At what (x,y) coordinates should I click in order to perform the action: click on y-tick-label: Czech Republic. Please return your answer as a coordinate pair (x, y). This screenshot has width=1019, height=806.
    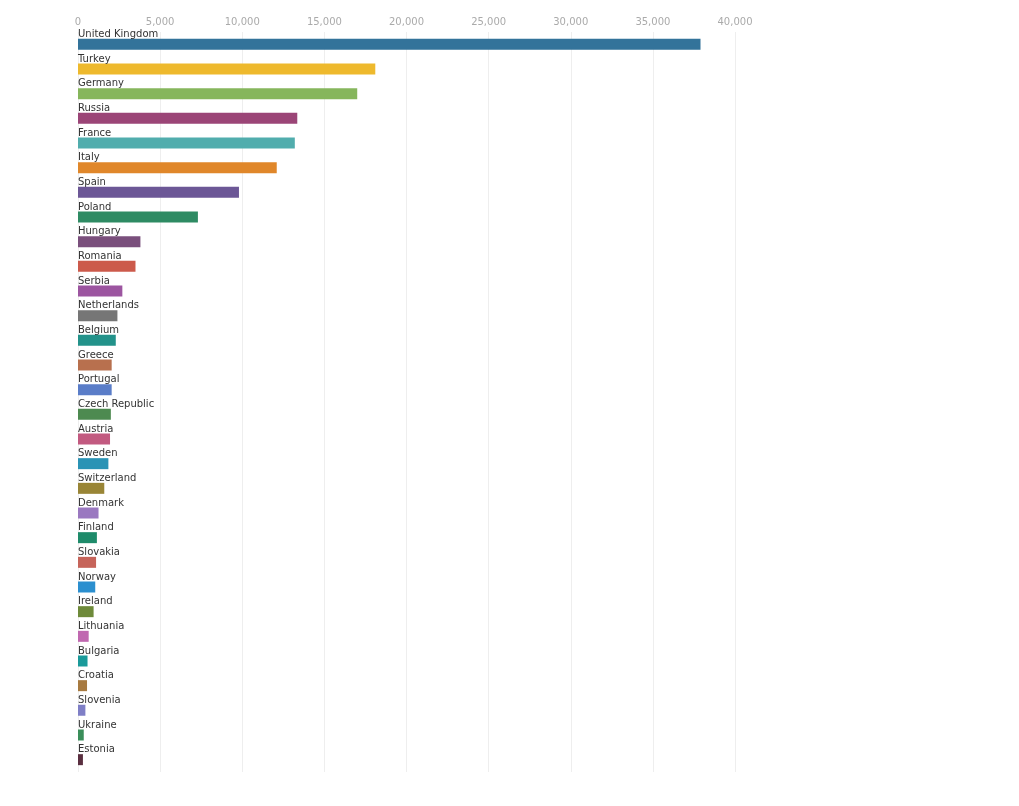
    Looking at the image, I should click on (116, 403).